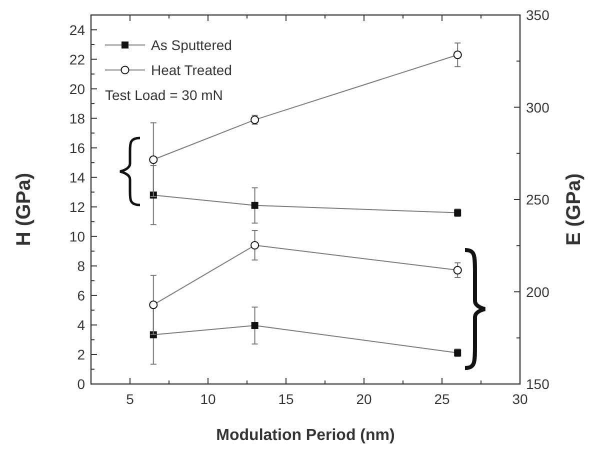  I want to click on x-tick-label: 25, so click(442, 399).